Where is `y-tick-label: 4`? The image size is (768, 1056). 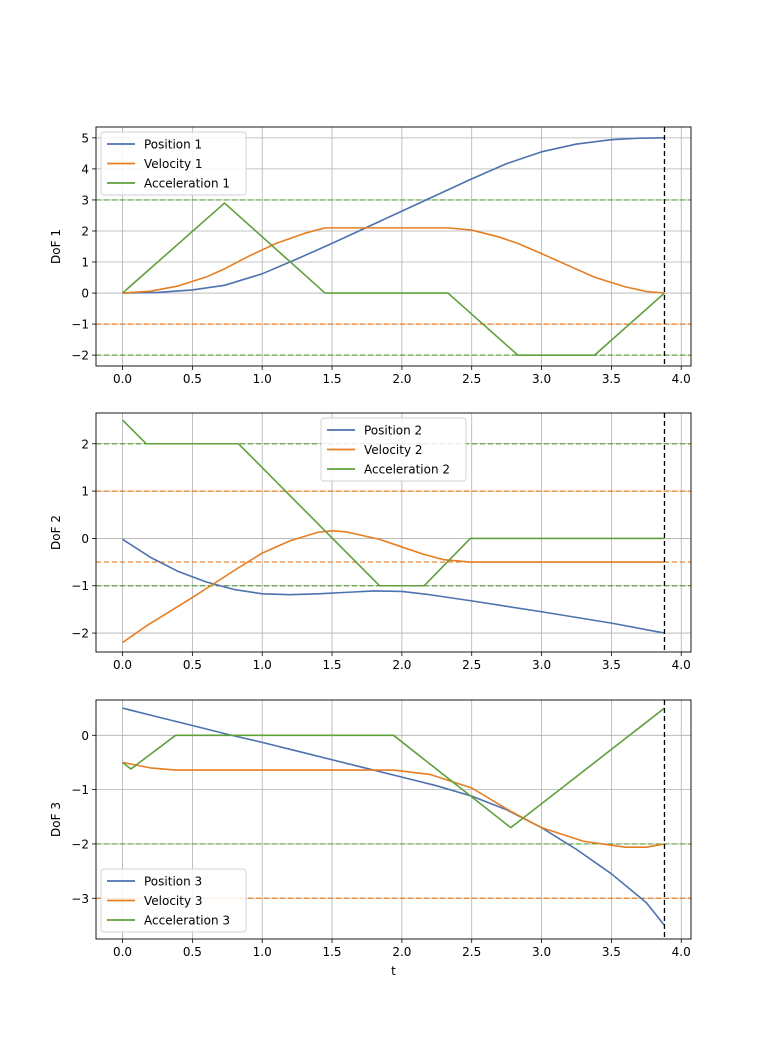 y-tick-label: 4 is located at coordinates (85, 169).